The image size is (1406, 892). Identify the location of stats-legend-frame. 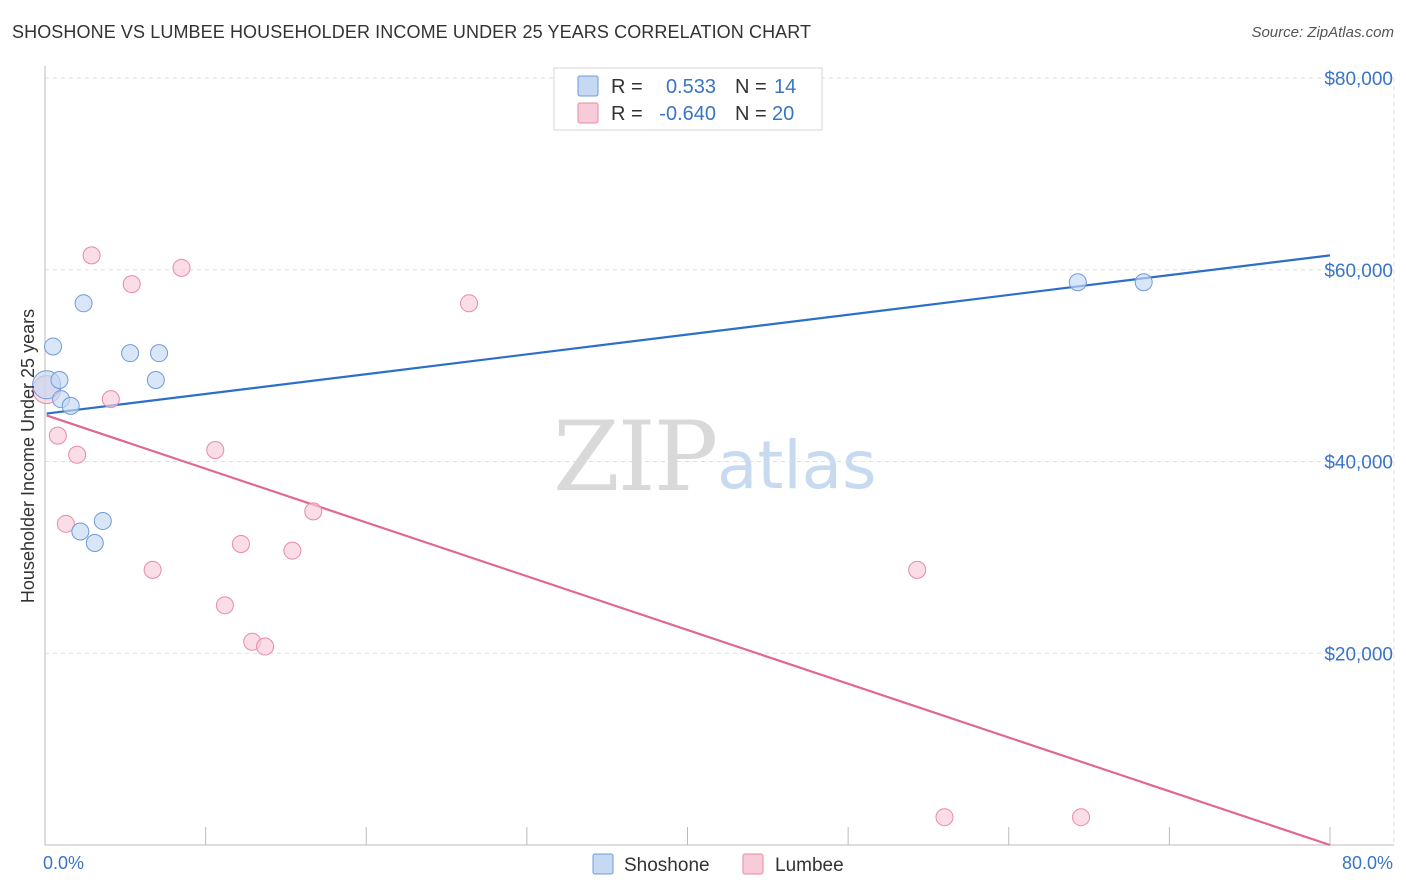
(688, 99).